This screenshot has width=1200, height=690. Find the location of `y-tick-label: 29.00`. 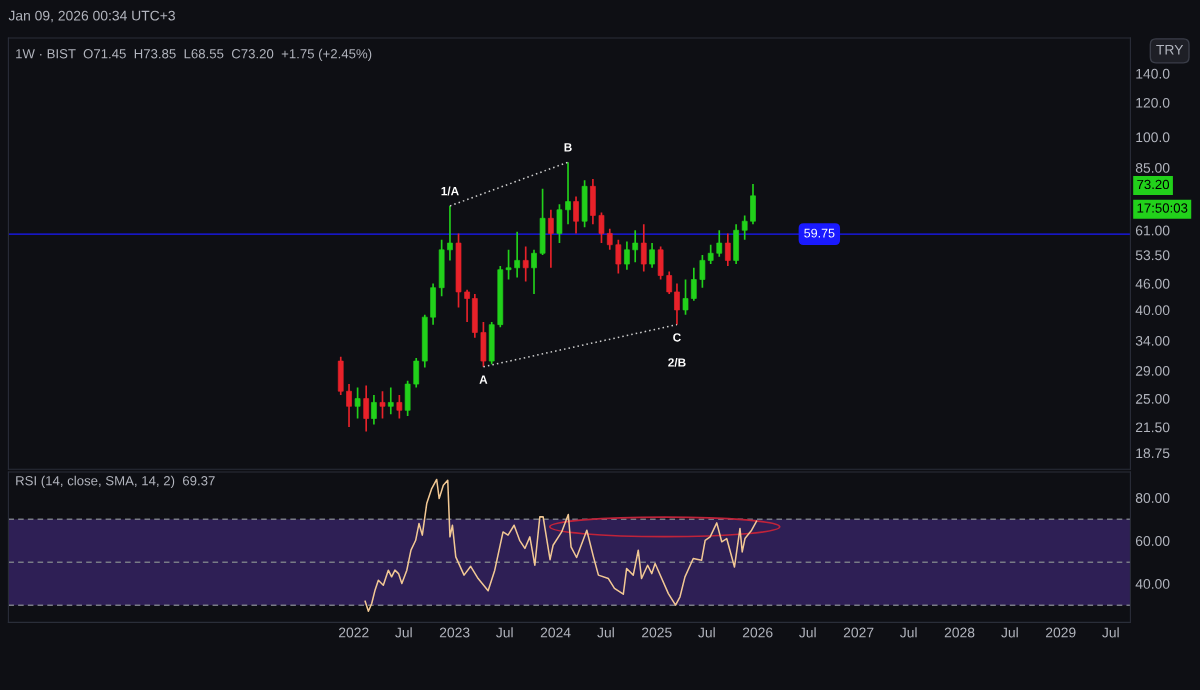

y-tick-label: 29.00 is located at coordinates (1152, 370).